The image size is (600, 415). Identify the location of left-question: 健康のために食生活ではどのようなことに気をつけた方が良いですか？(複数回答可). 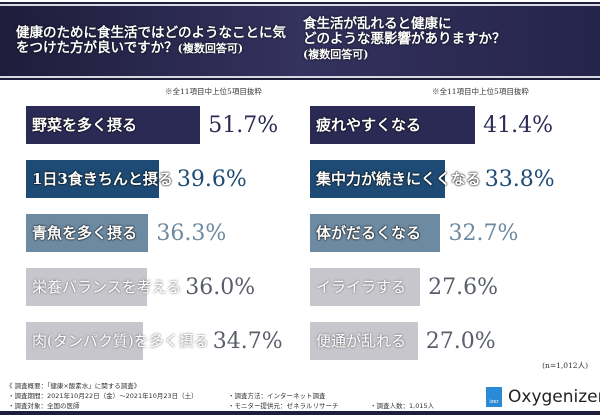
(151, 40).